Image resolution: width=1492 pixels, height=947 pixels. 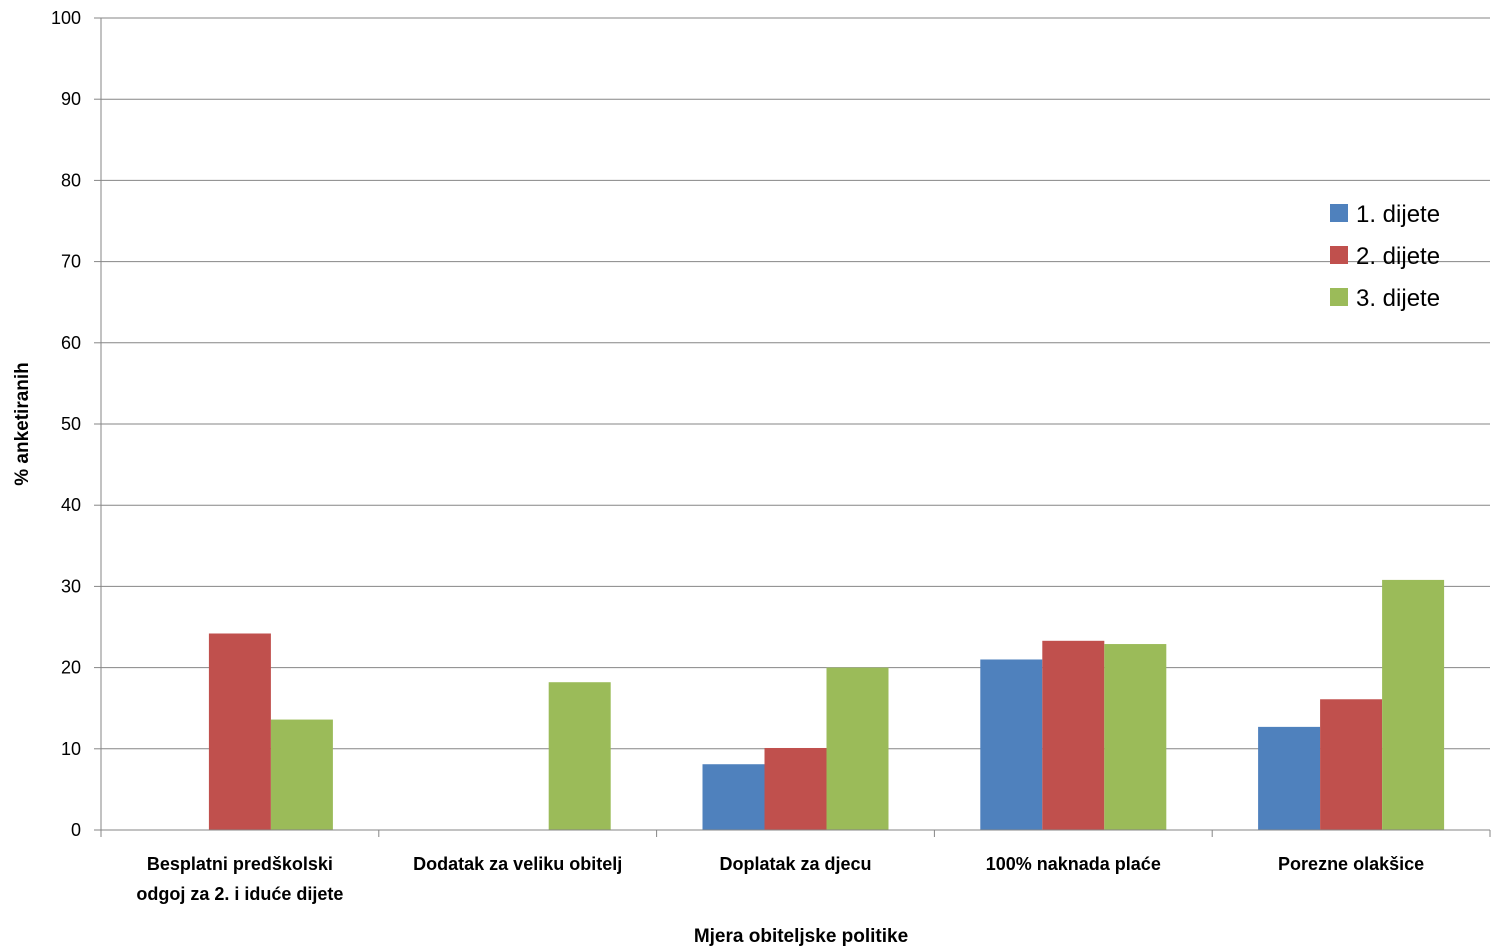 What do you see at coordinates (1398, 214) in the screenshot?
I see `legend-label: 1. dijete` at bounding box center [1398, 214].